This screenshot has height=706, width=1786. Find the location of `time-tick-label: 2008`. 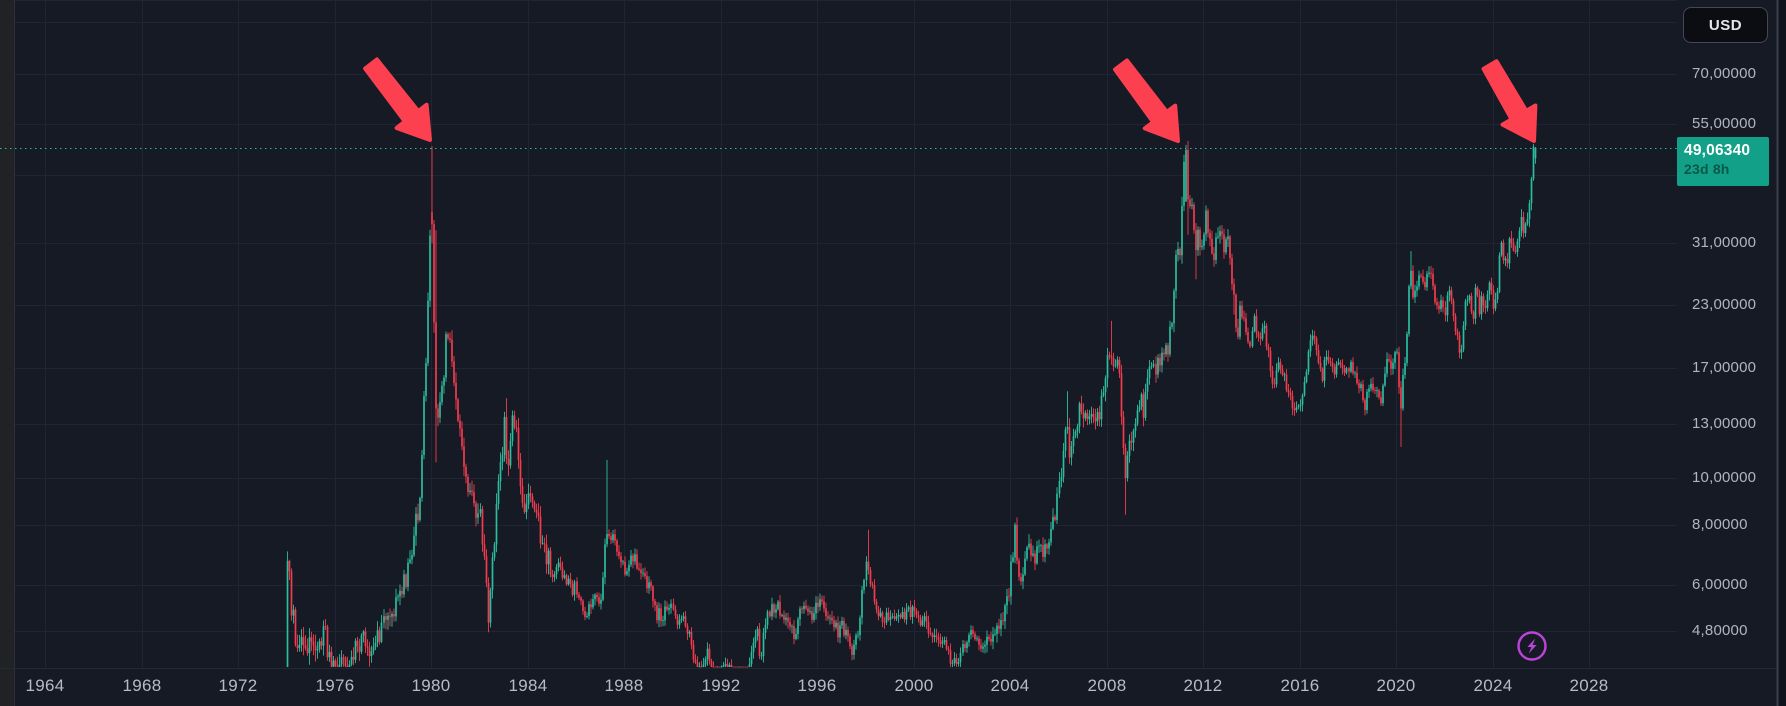

time-tick-label: 2008 is located at coordinates (1107, 685).